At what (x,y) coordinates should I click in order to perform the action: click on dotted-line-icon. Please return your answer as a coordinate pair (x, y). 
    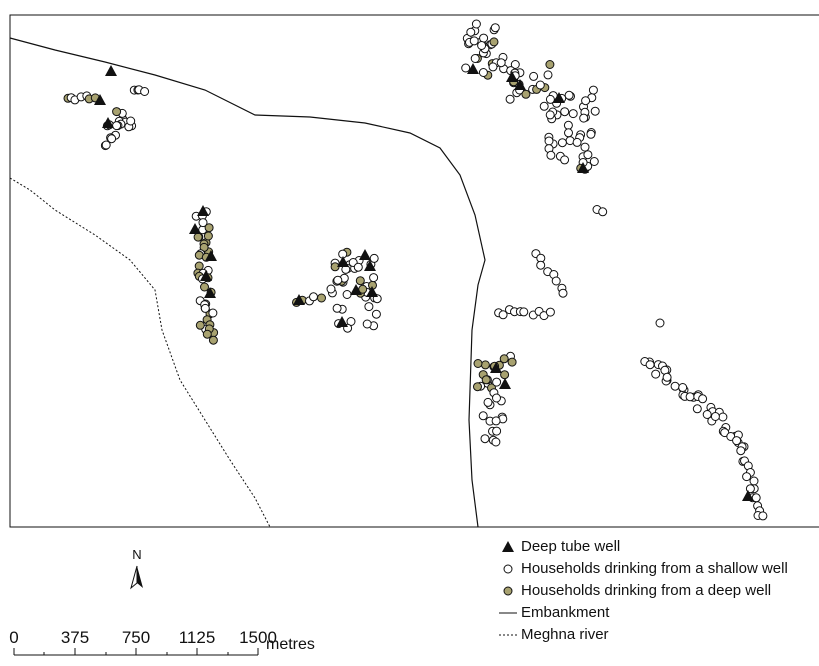
    Looking at the image, I should click on (508, 635).